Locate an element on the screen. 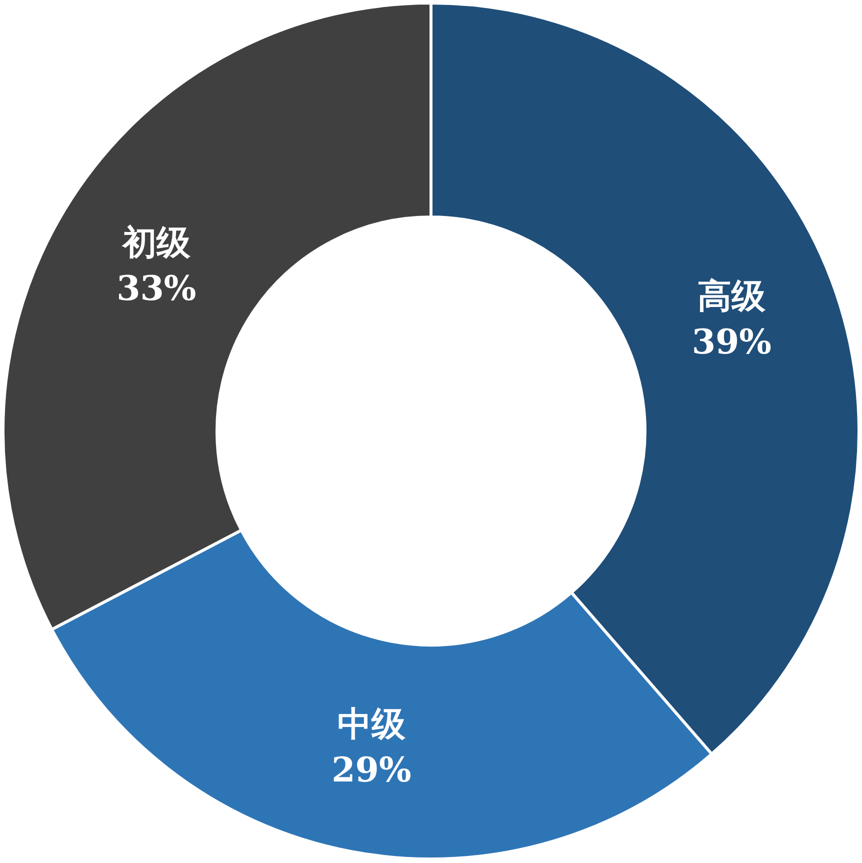 This screenshot has height=863, width=862. slice-label: 初级 is located at coordinates (156, 242).